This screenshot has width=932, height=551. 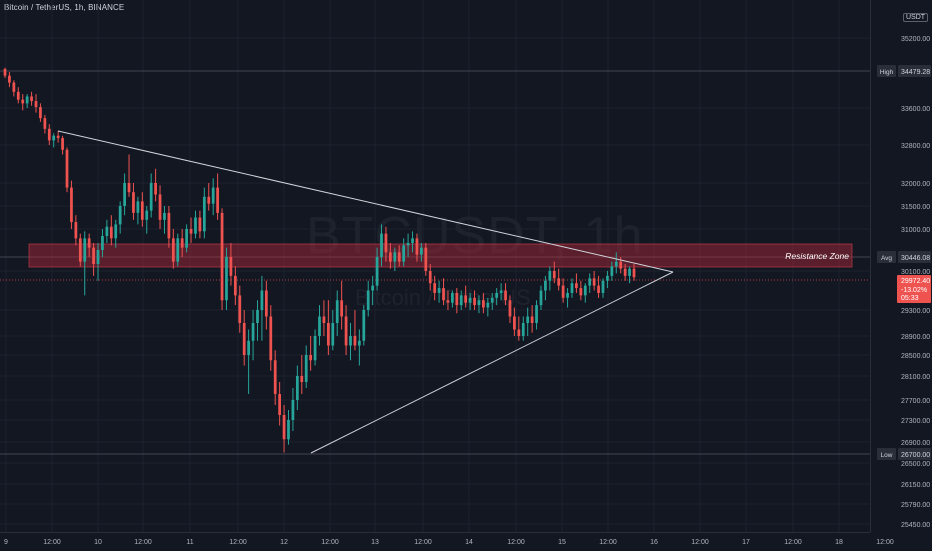 What do you see at coordinates (817, 256) in the screenshot?
I see `resistance-zone-label: Resistance Zone` at bounding box center [817, 256].